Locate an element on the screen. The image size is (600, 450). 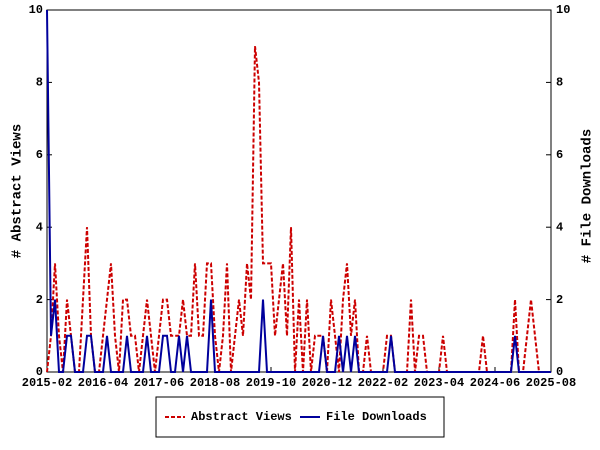
y2-tick-label: 10 is located at coordinates (563, 10).